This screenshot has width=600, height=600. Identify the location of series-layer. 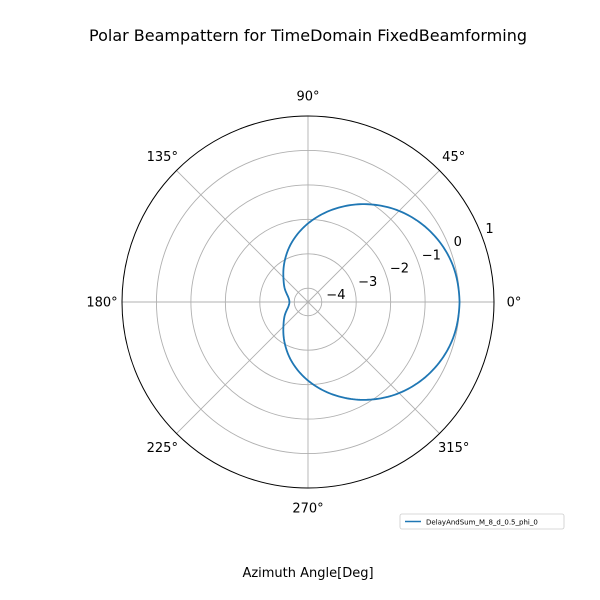
(371, 302).